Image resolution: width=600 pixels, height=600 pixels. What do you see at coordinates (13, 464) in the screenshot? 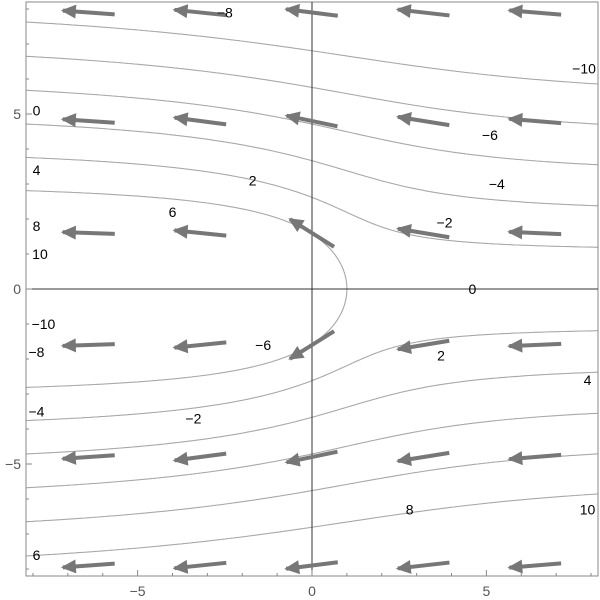
I see `y-tick-label: −5` at bounding box center [13, 464].